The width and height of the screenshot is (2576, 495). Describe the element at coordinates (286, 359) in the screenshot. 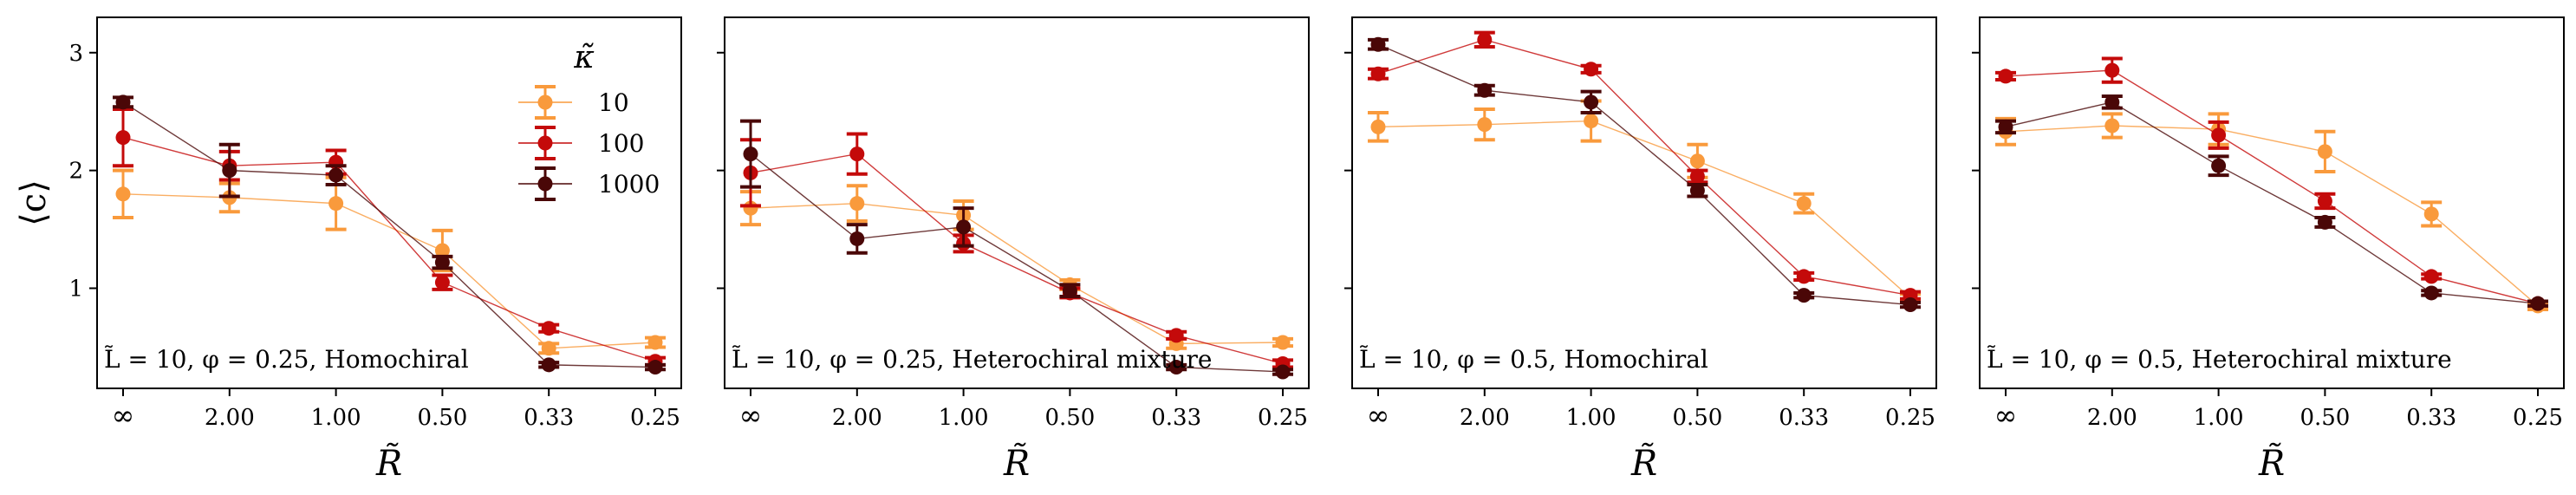

I see `panel-annotation: L̃ = 10, φ = 0.25, Homochiral` at that location.